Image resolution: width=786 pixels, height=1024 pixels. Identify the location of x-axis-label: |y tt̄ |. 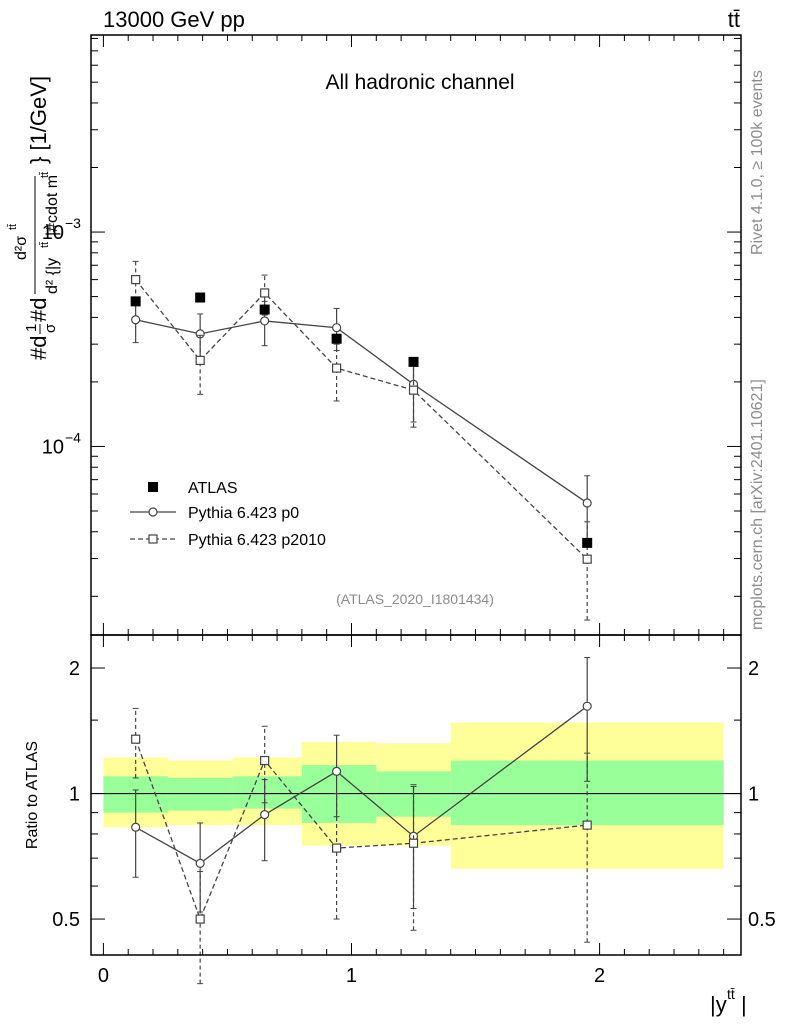
(728, 1001).